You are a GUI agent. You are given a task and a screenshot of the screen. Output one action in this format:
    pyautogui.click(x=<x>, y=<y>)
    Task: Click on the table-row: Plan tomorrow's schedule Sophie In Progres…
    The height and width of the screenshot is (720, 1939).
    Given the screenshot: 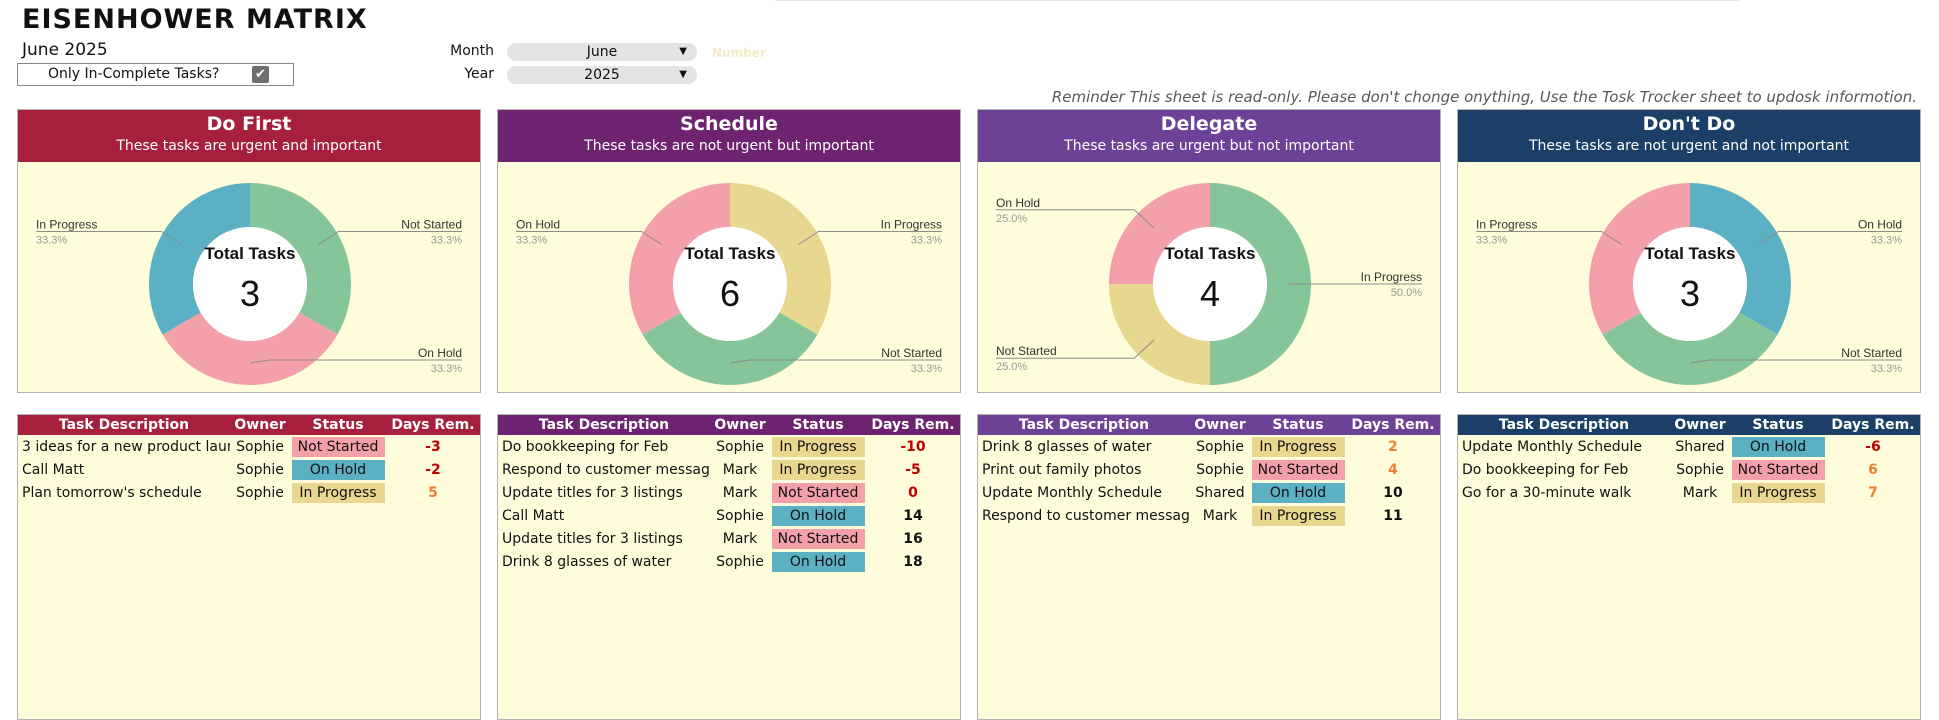 What is the action you would take?
    pyautogui.click(x=249, y=492)
    